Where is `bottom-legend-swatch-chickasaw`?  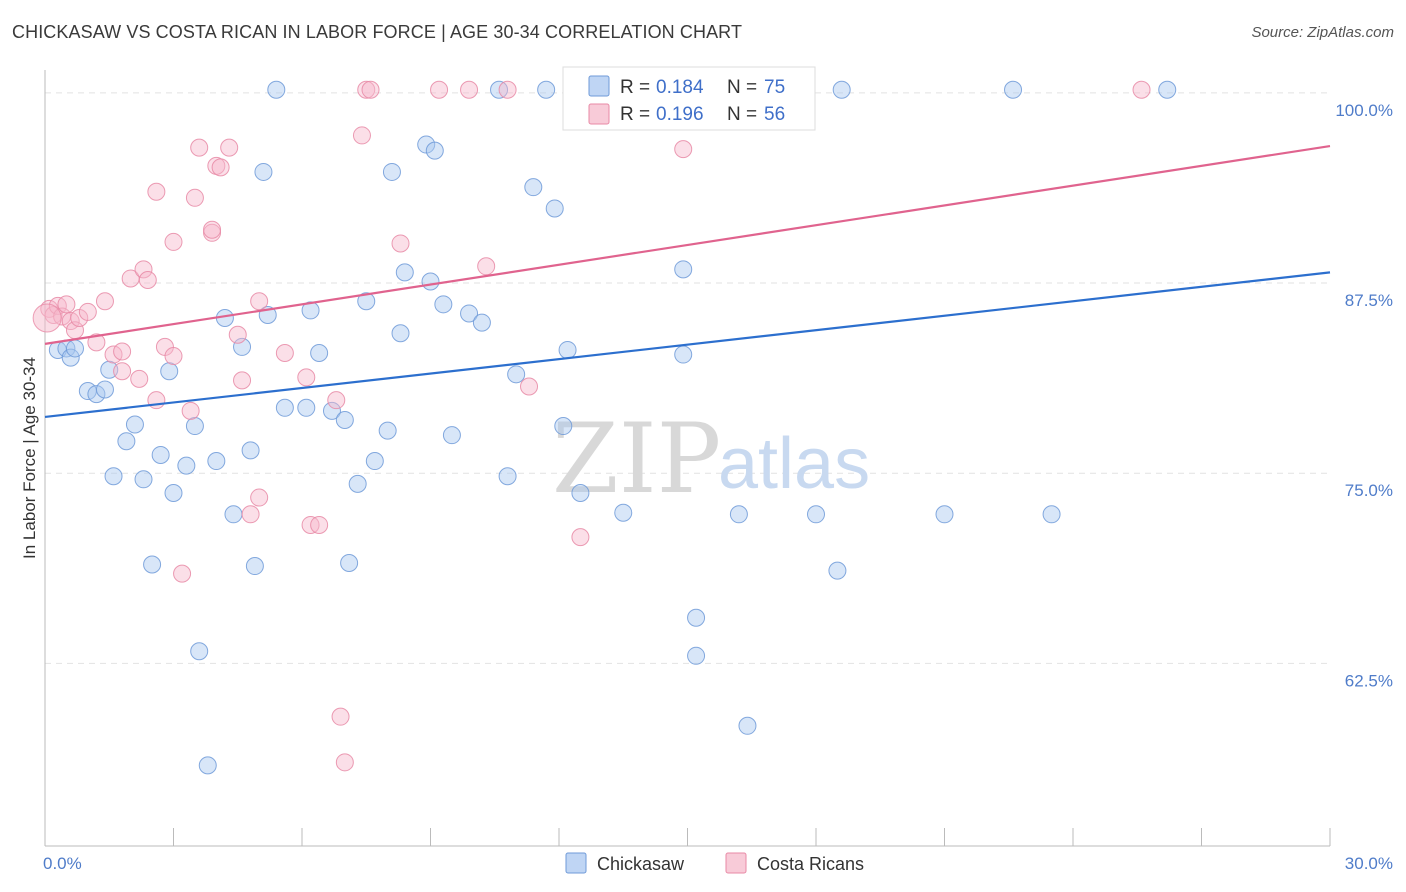
bottom-legend-swatch-chickasaw is located at coordinates (576, 863).